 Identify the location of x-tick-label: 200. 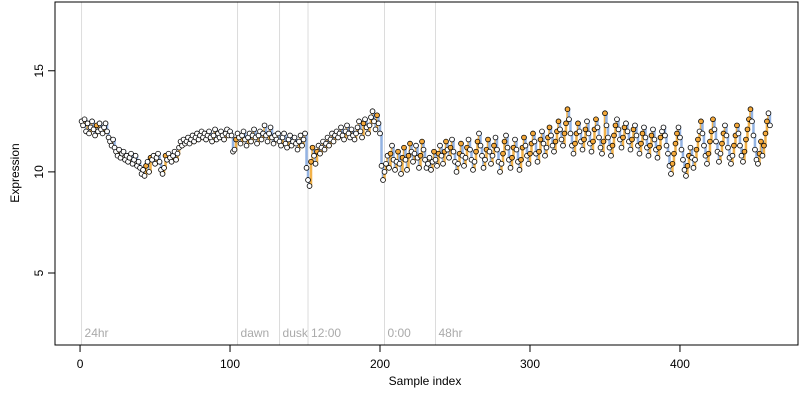
(380, 364).